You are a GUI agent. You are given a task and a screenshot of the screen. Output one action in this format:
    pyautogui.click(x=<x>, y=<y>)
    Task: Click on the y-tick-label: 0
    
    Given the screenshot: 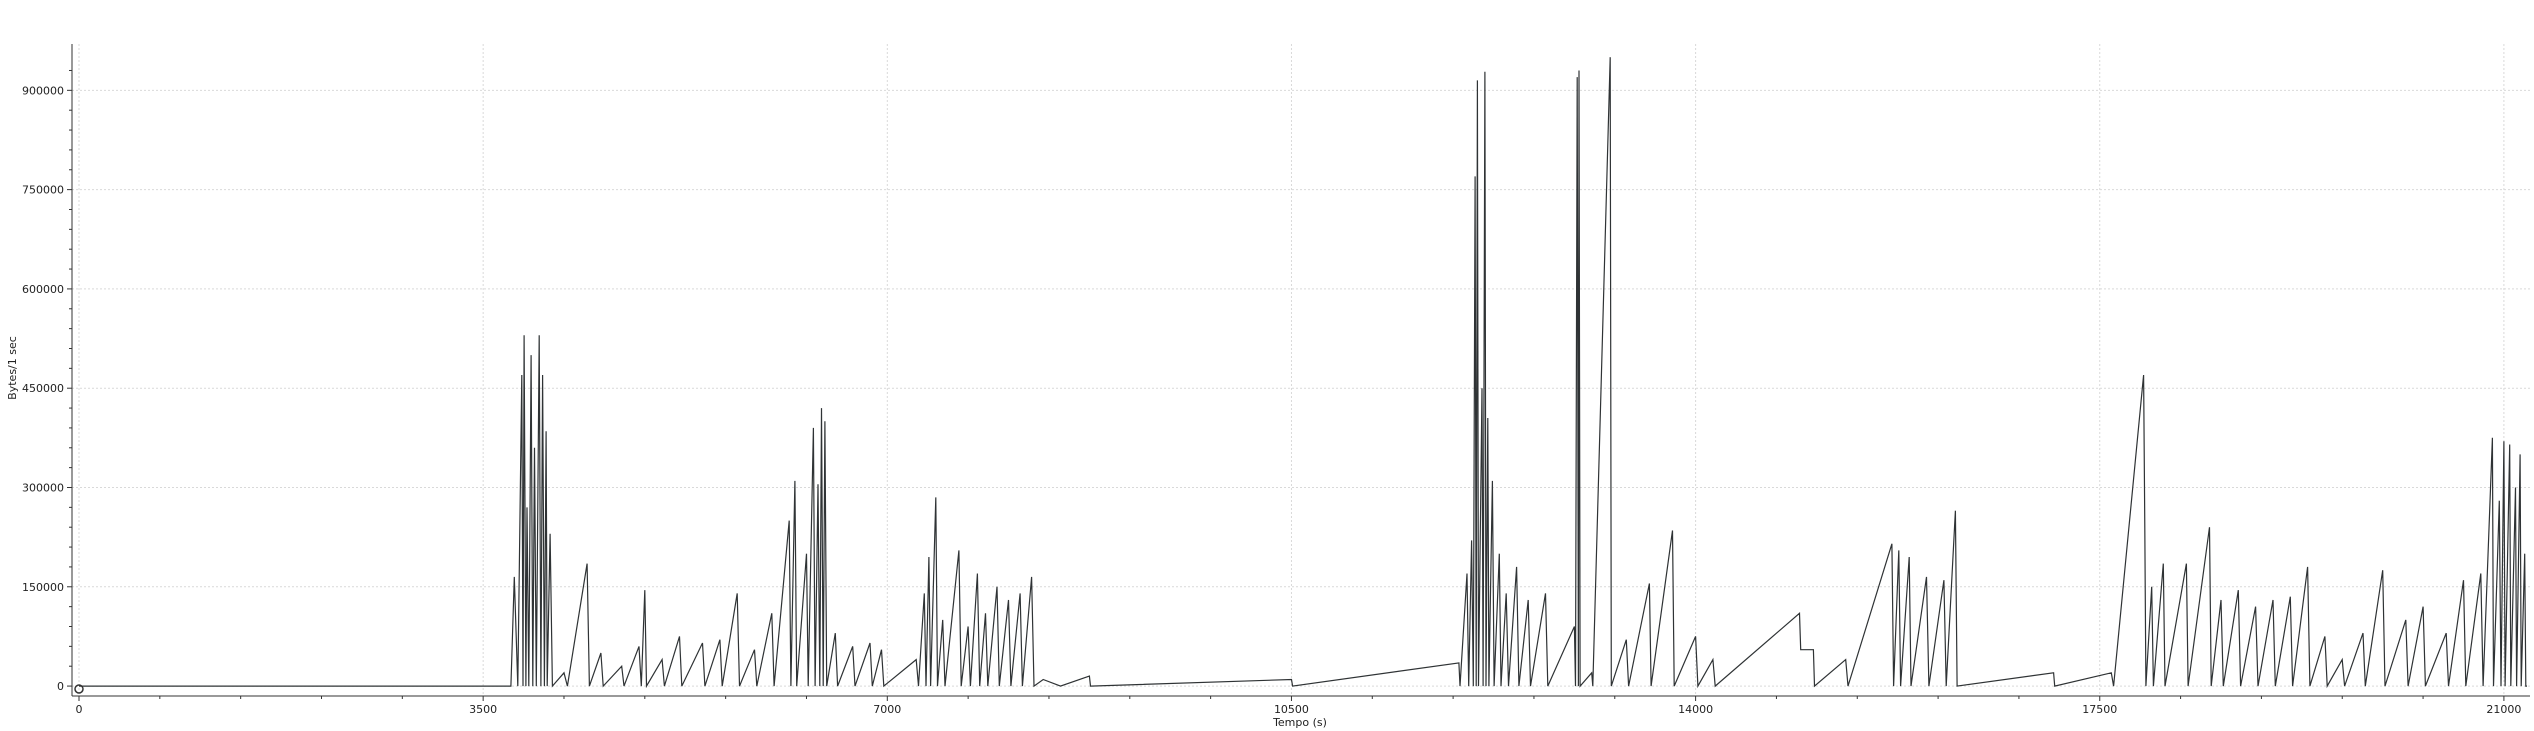 What is the action you would take?
    pyautogui.click(x=60, y=686)
    